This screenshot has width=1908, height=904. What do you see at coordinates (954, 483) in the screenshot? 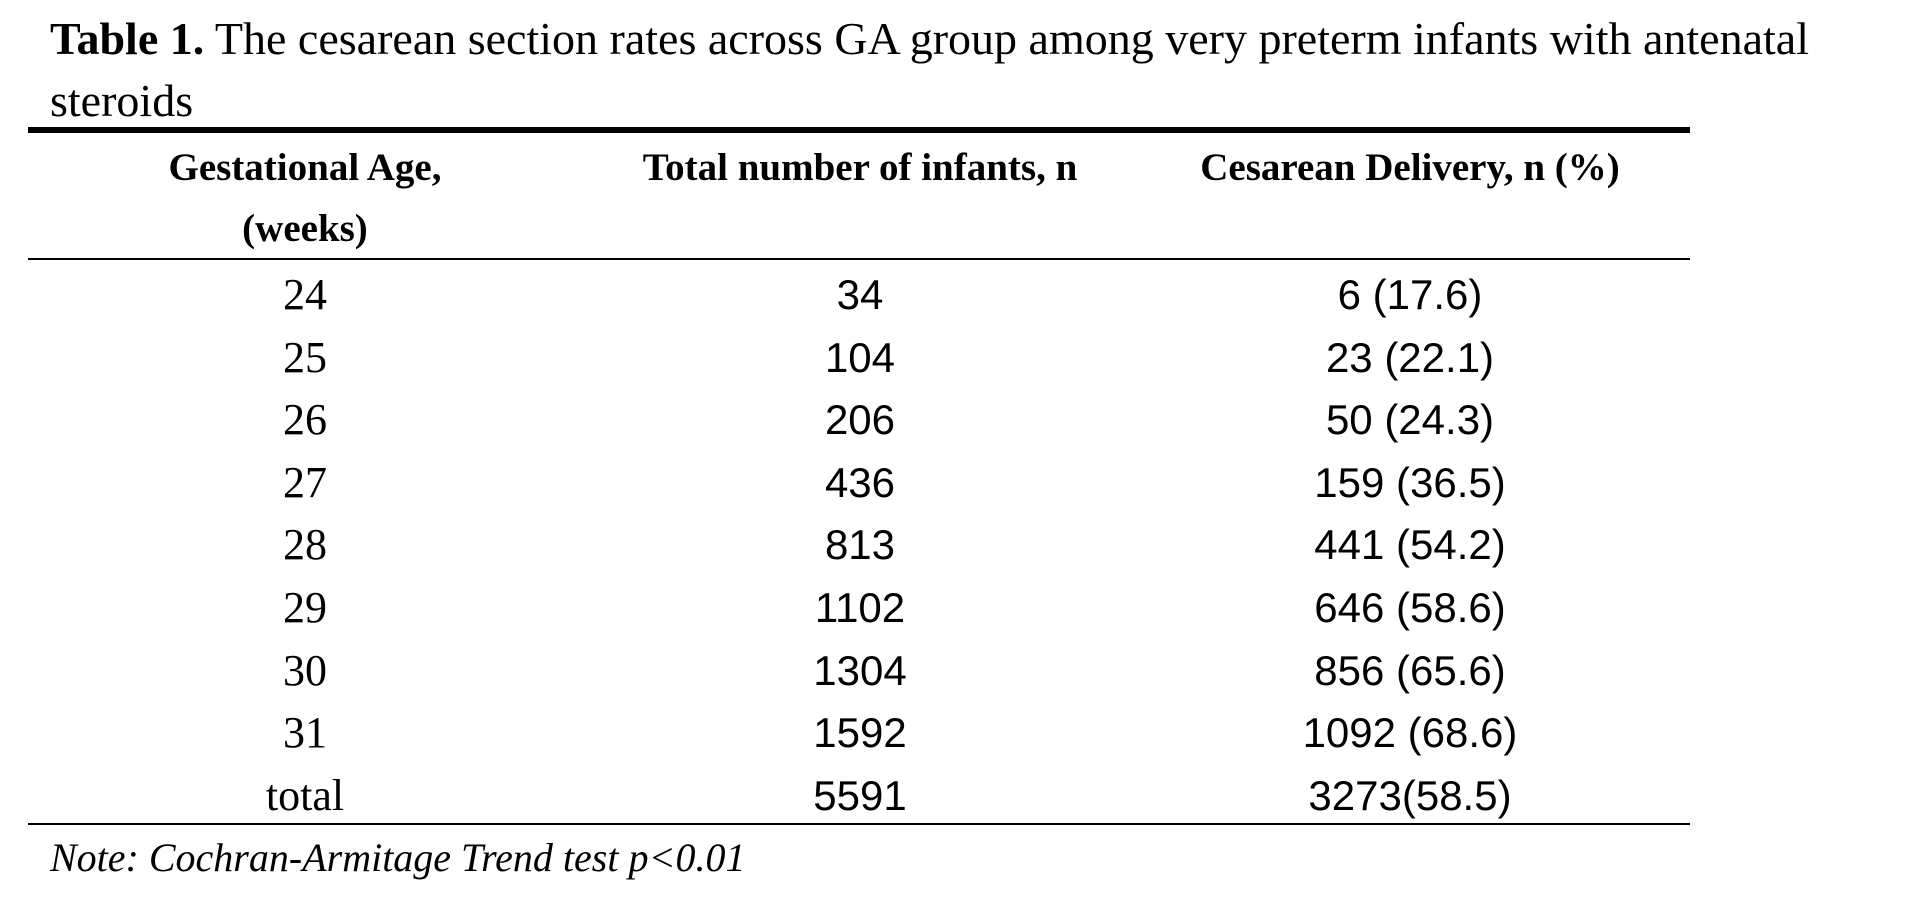
I see `table-row: 27 436 159 (36.5)` at bounding box center [954, 483].